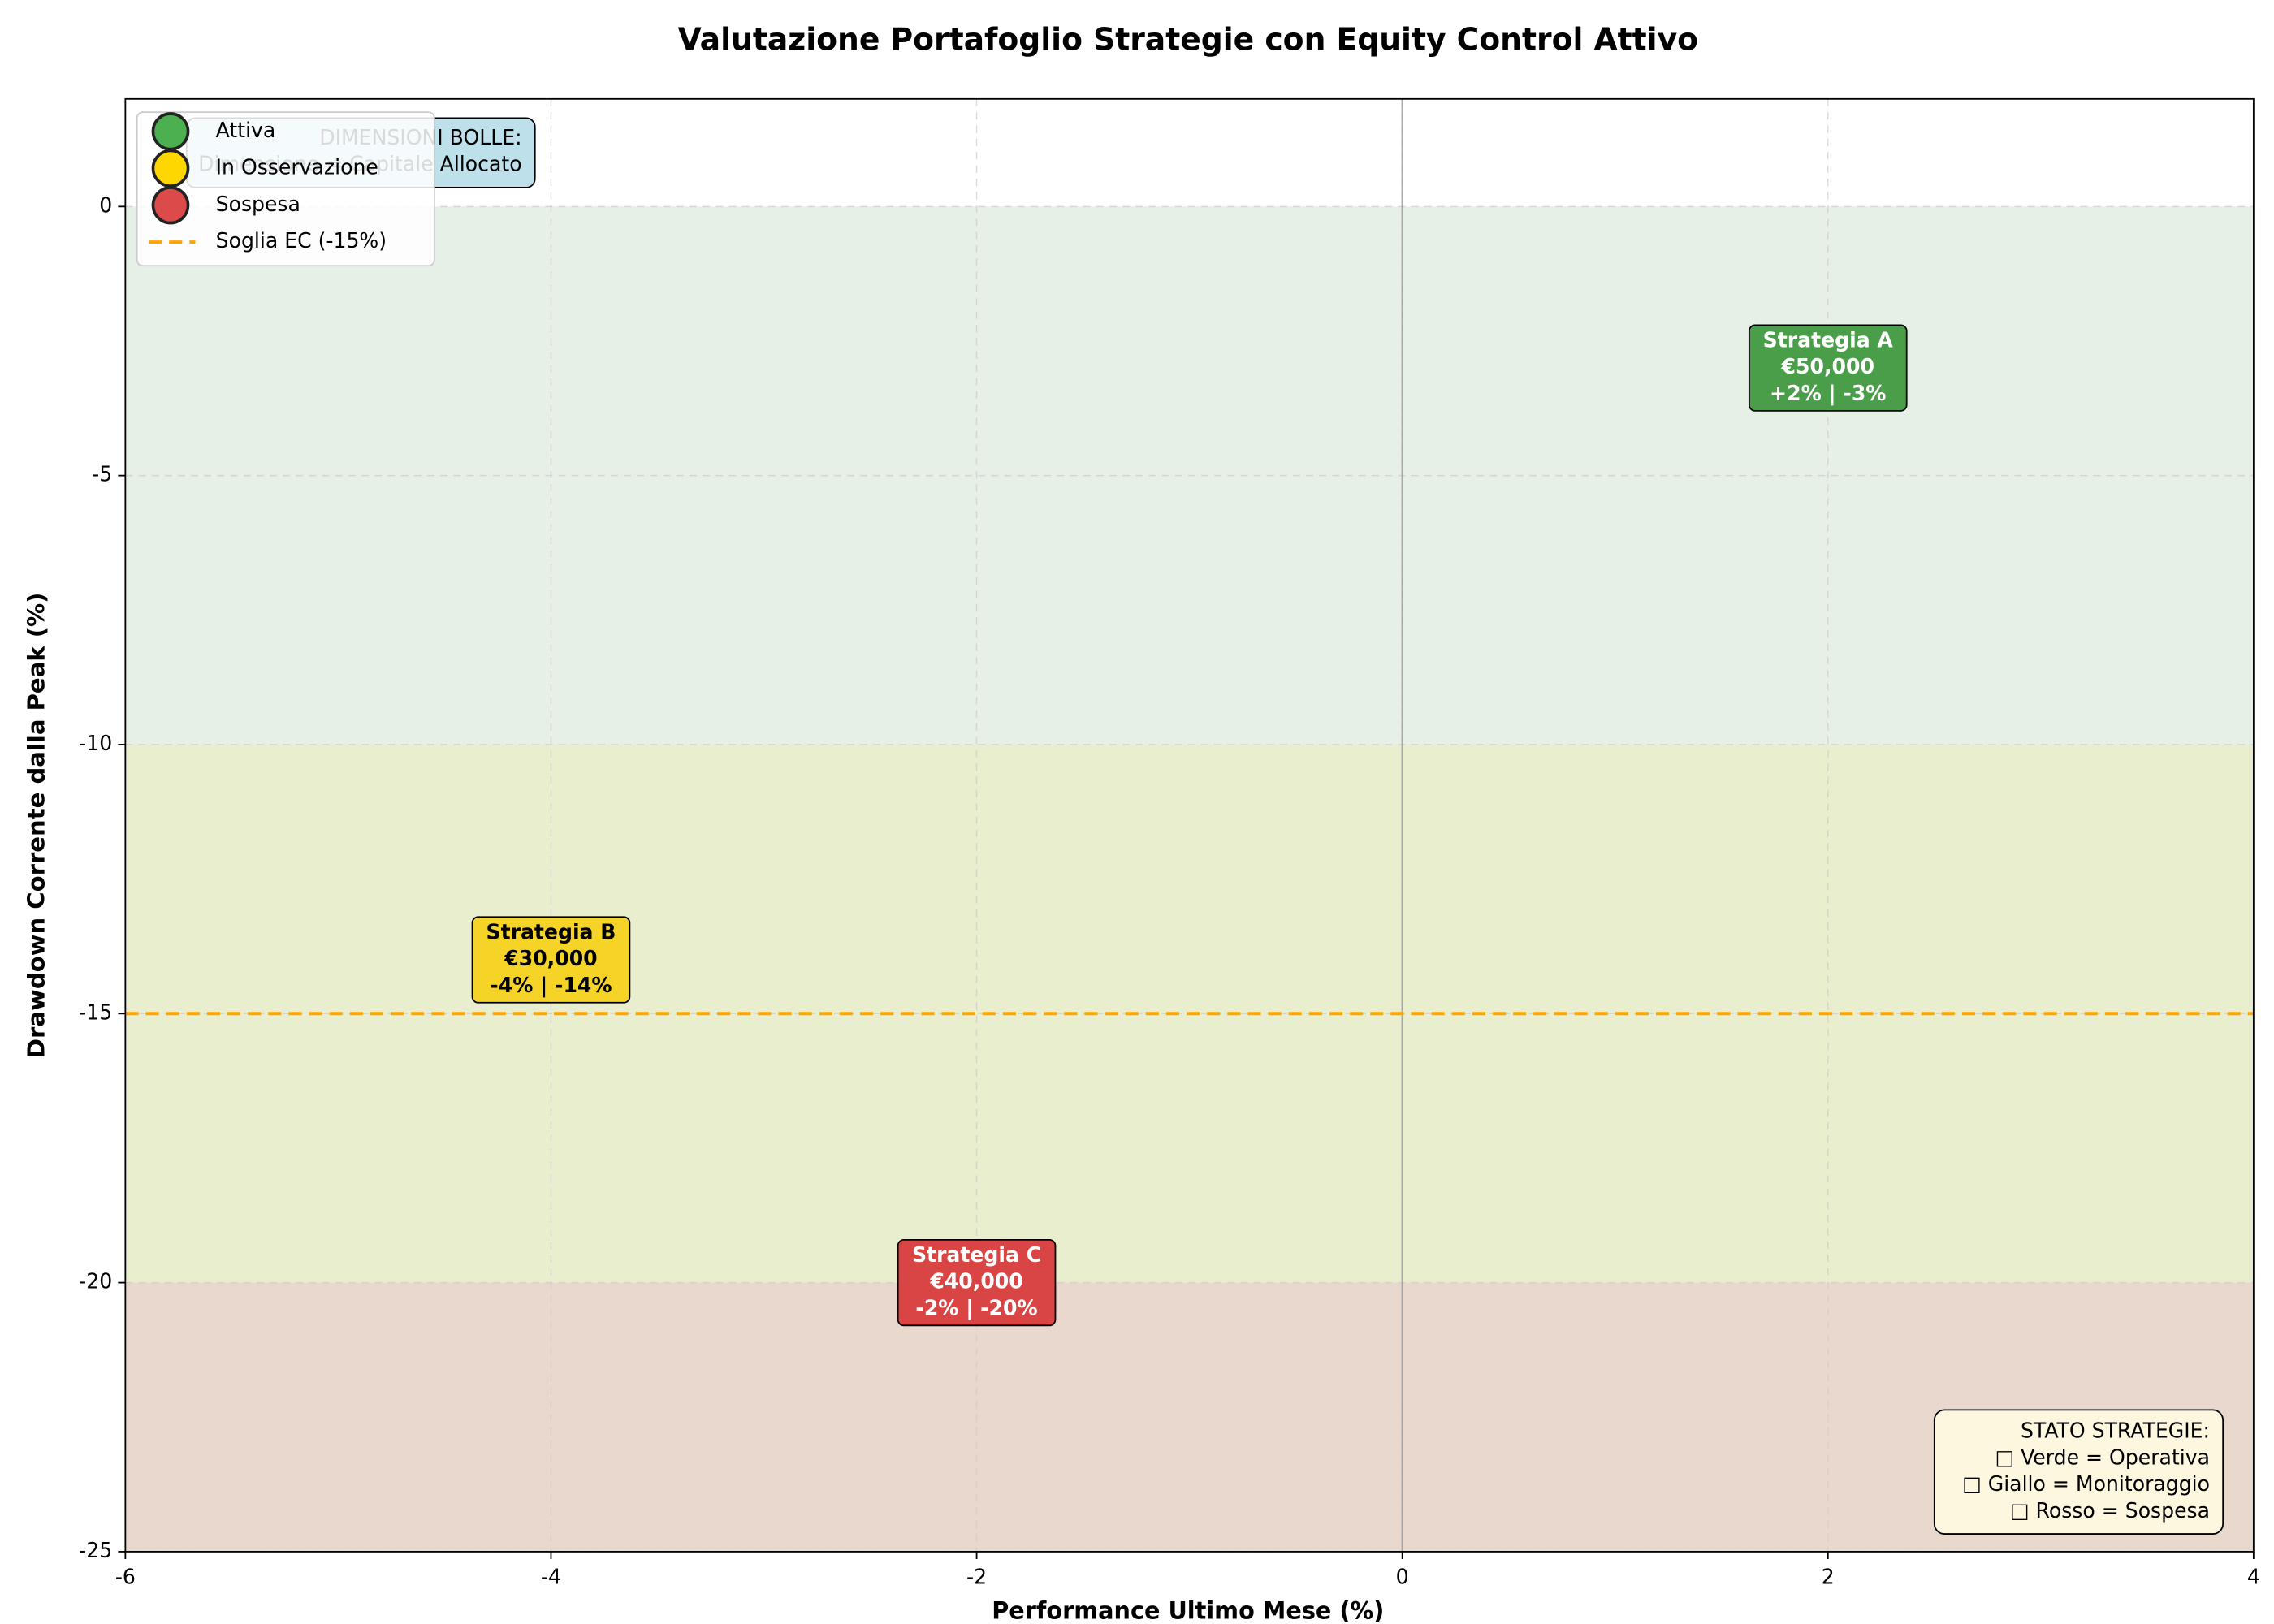 The height and width of the screenshot is (1624, 2274). Describe the element at coordinates (102, 475) in the screenshot. I see `y-tick-label: -5` at that location.